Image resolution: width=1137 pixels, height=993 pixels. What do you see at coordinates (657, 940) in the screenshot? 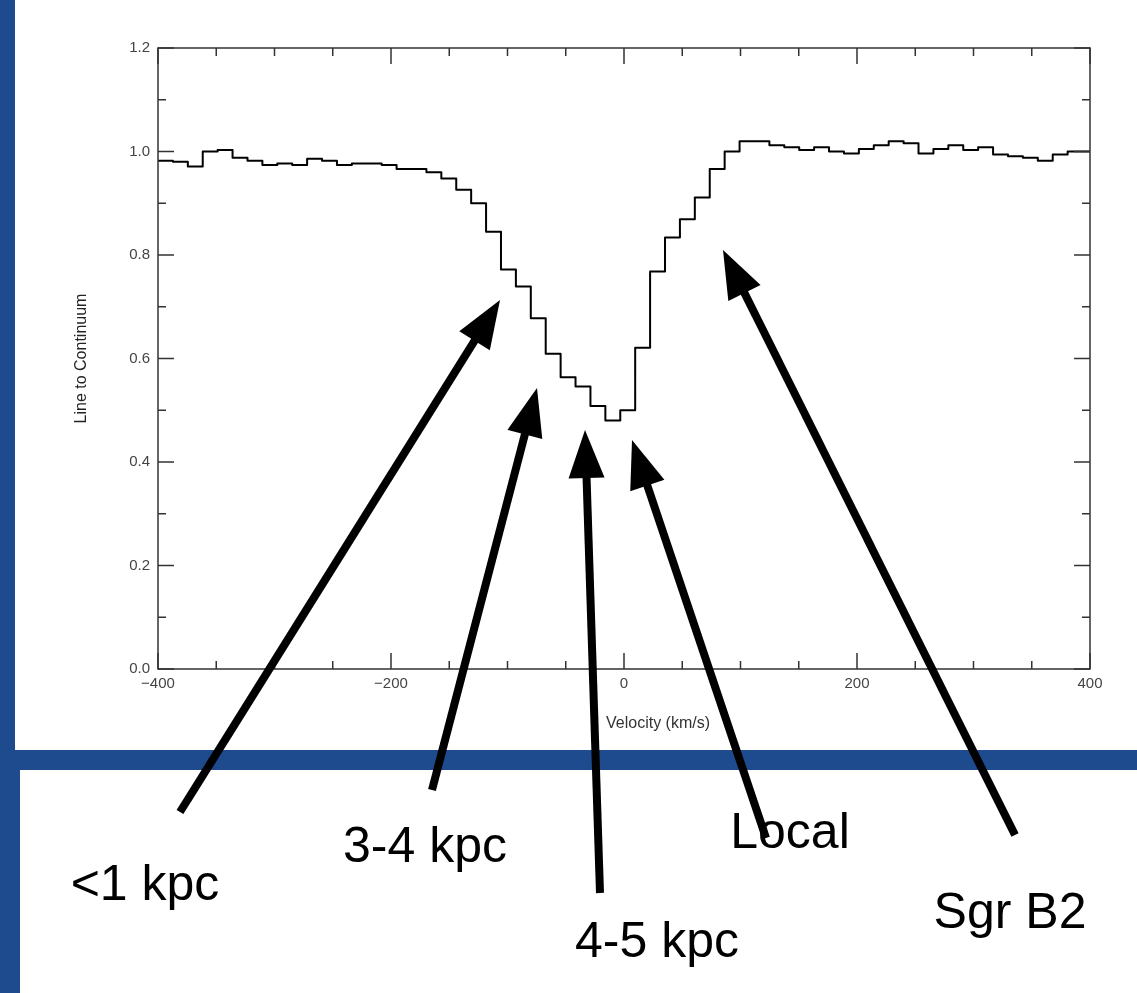
I see `text: 4-5 kpc` at bounding box center [657, 940].